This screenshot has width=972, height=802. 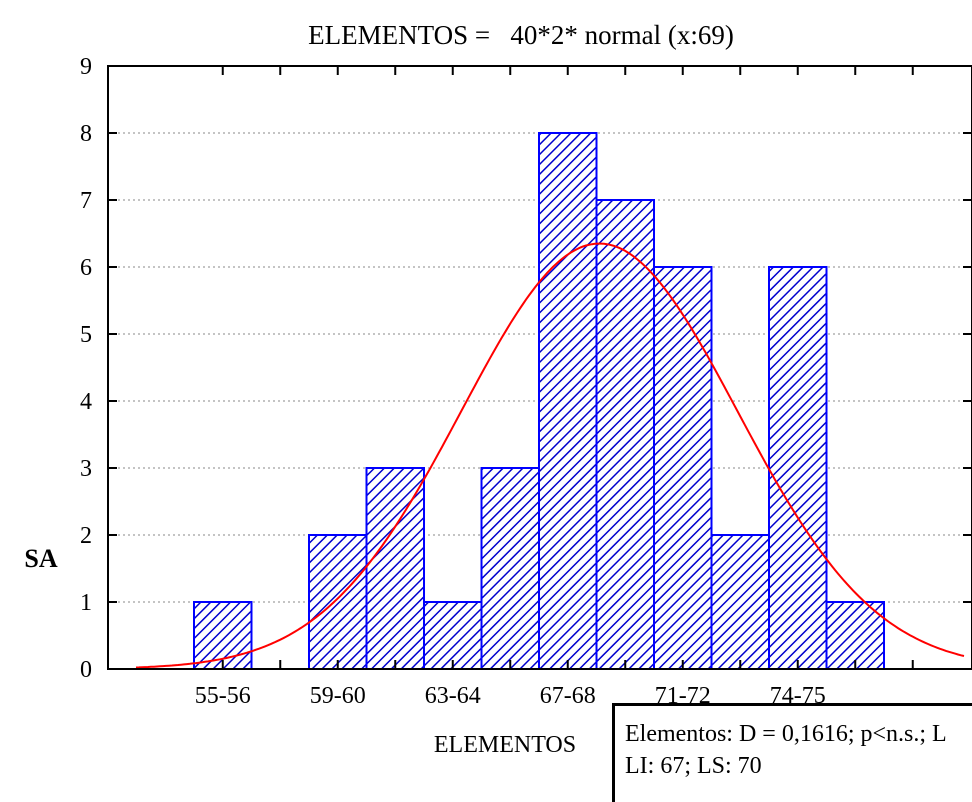 What do you see at coordinates (40, 558) in the screenshot?
I see `y-axis-label: SA` at bounding box center [40, 558].